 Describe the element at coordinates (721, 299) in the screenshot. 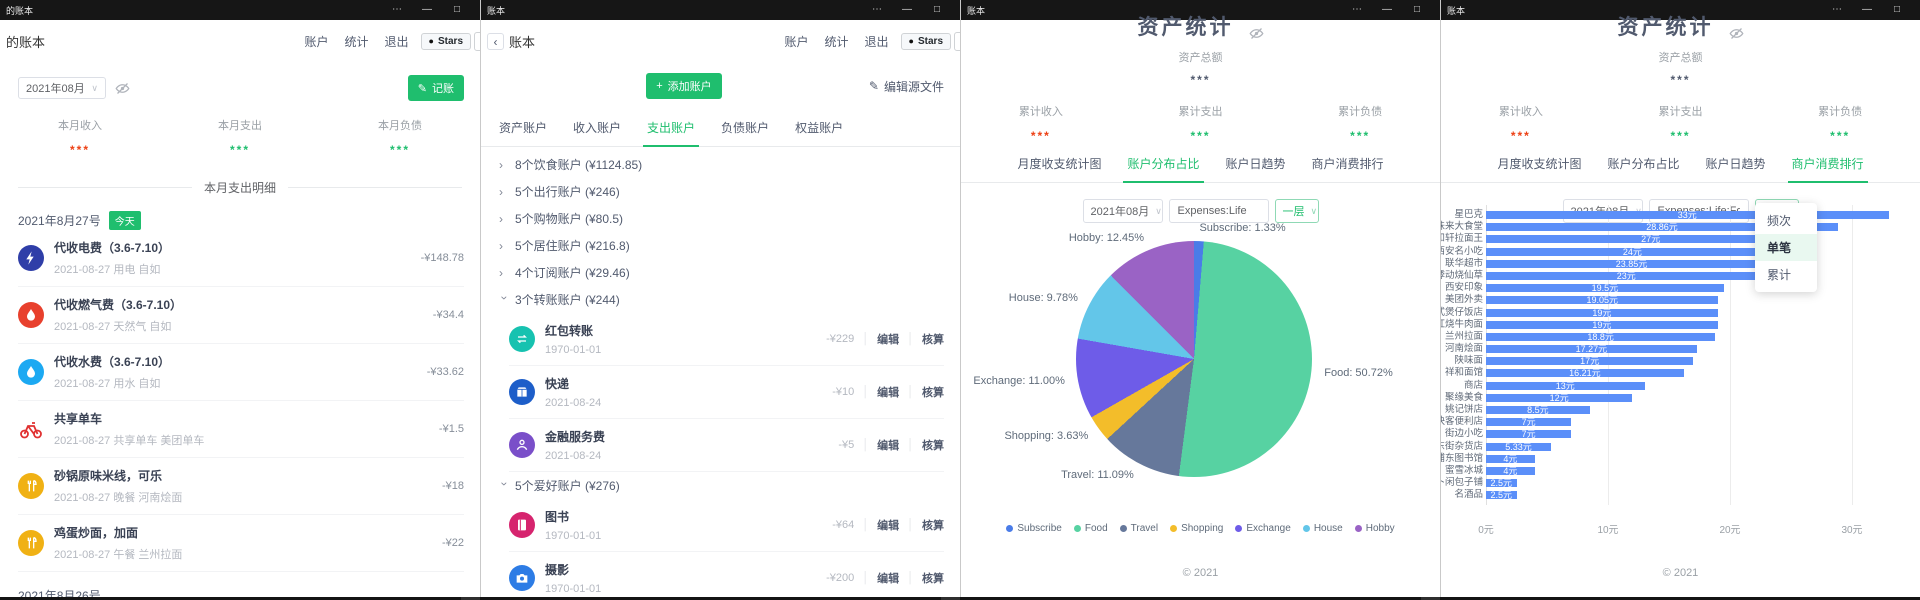

I see `account-group-row: › 3个转账账户 (¥244)` at that location.